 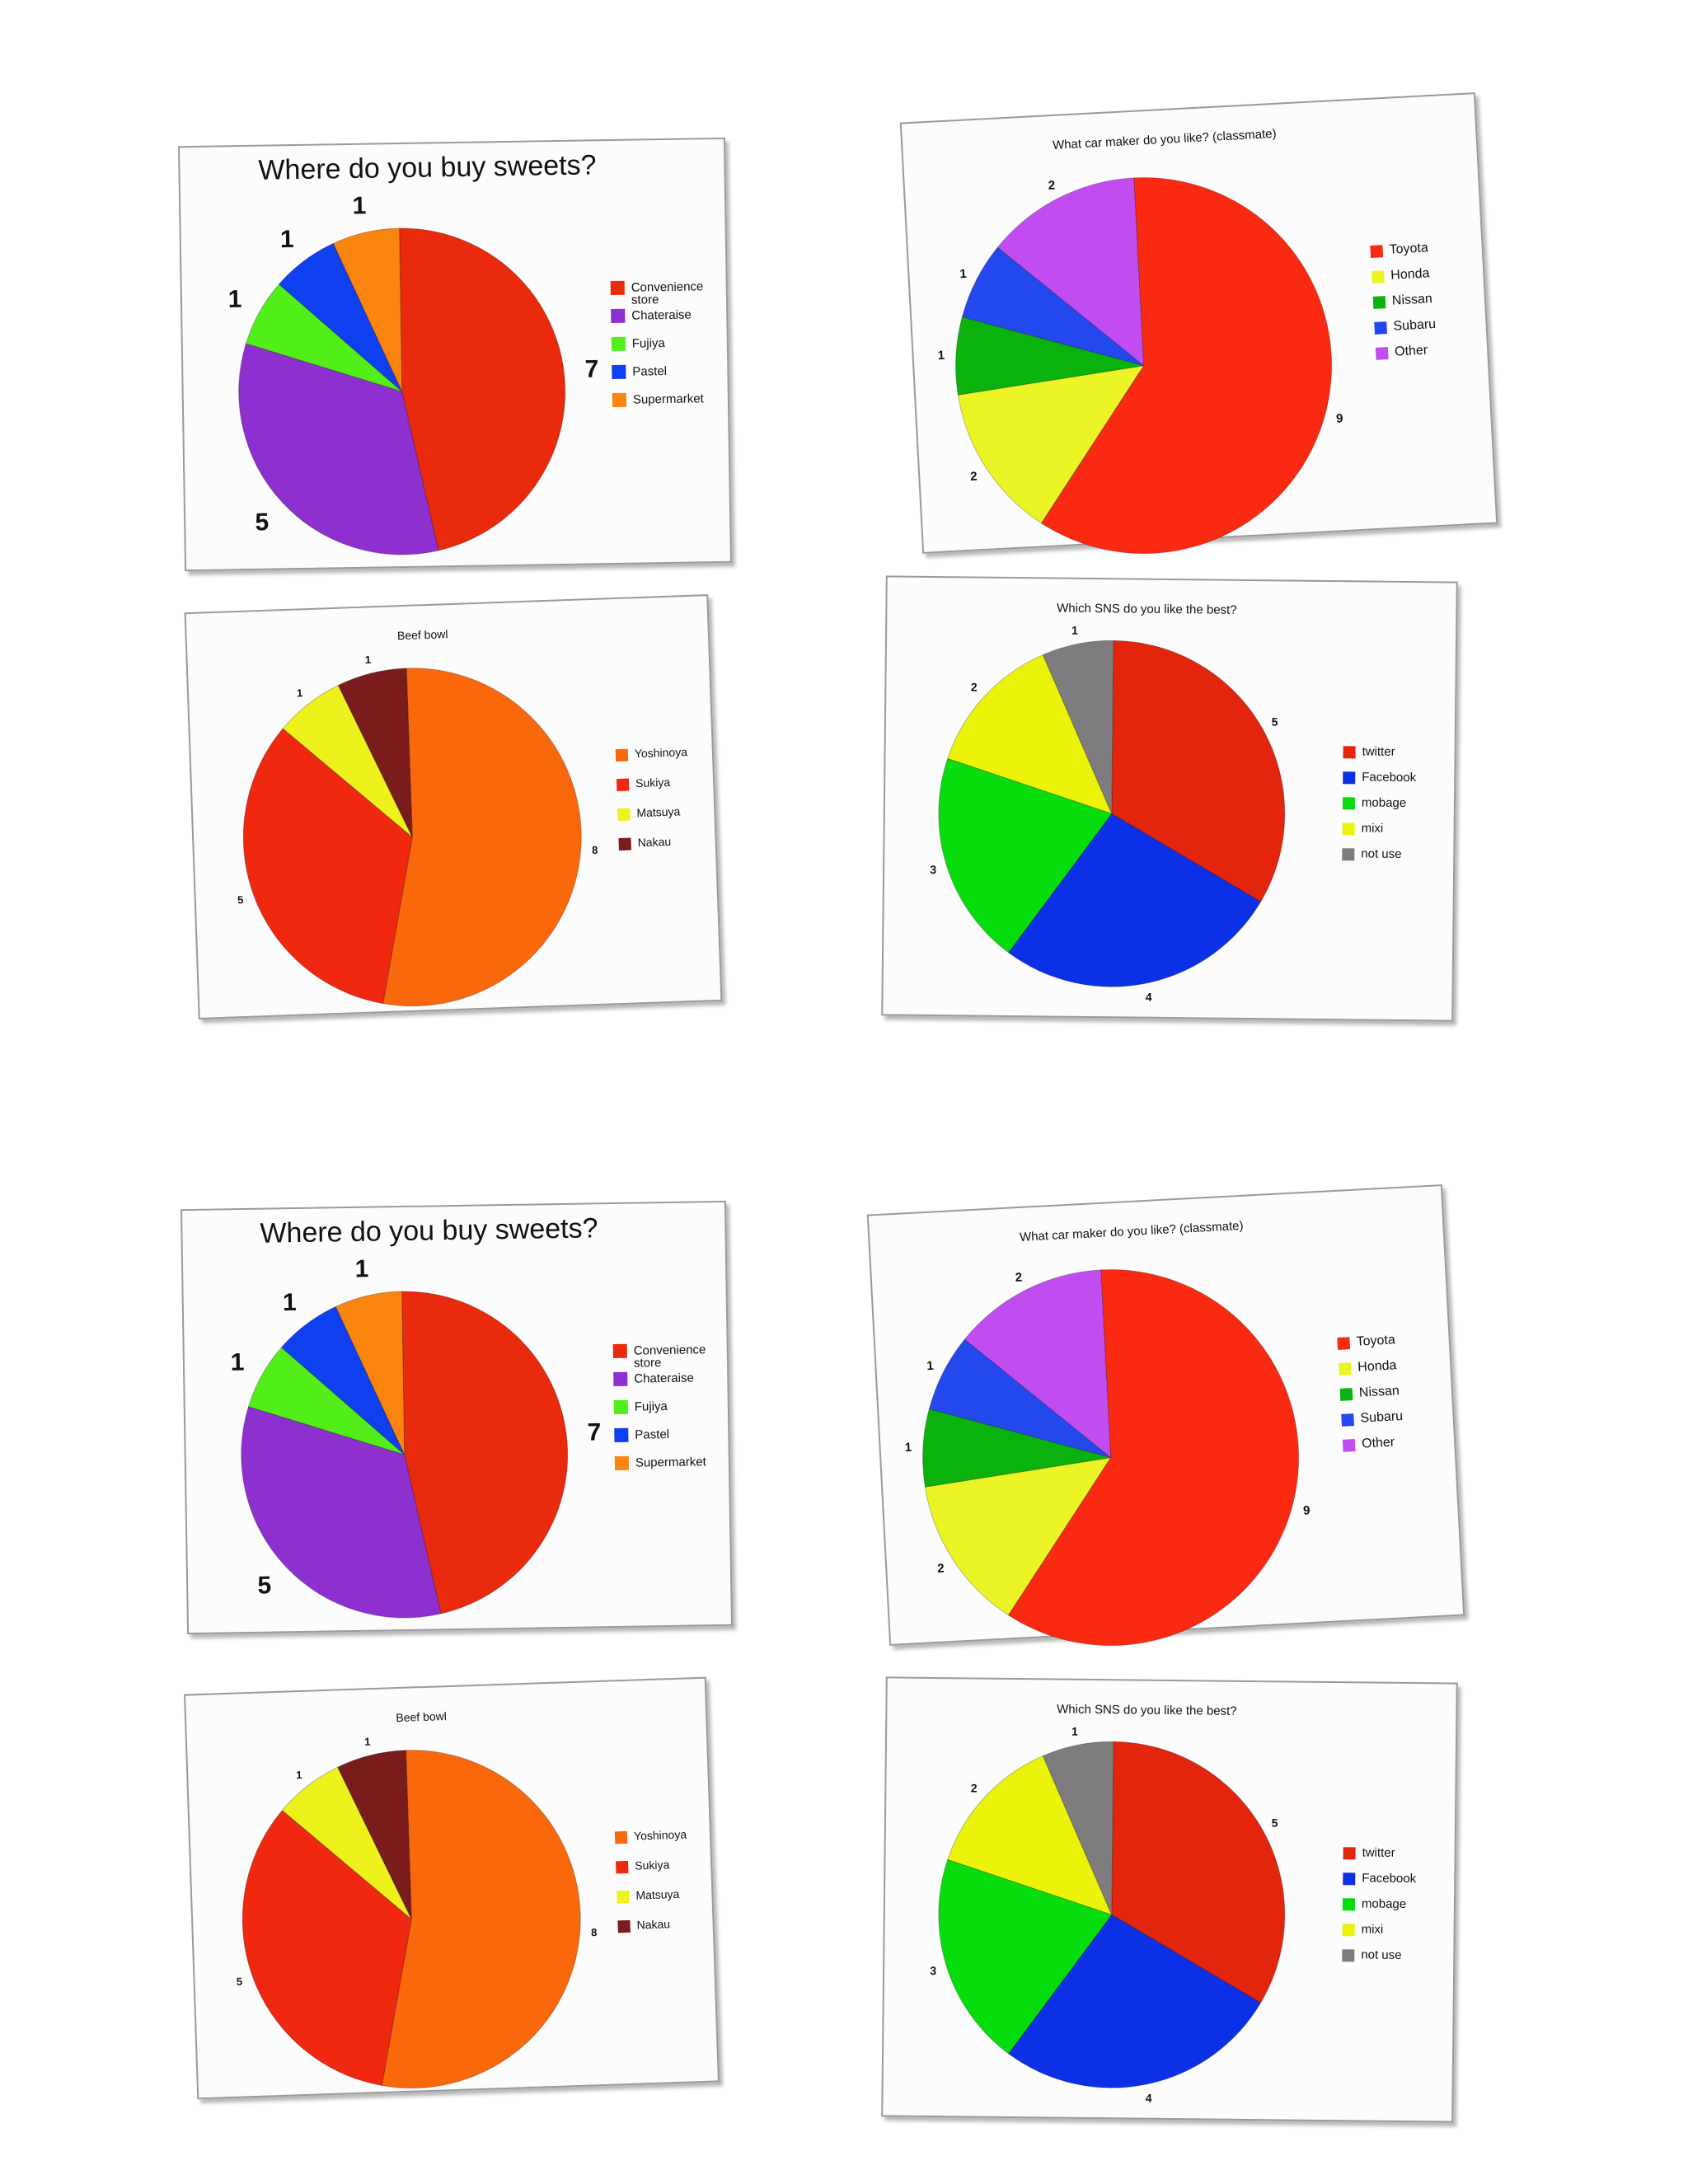 I want to click on data-label: 2, so click(x=974, y=477).